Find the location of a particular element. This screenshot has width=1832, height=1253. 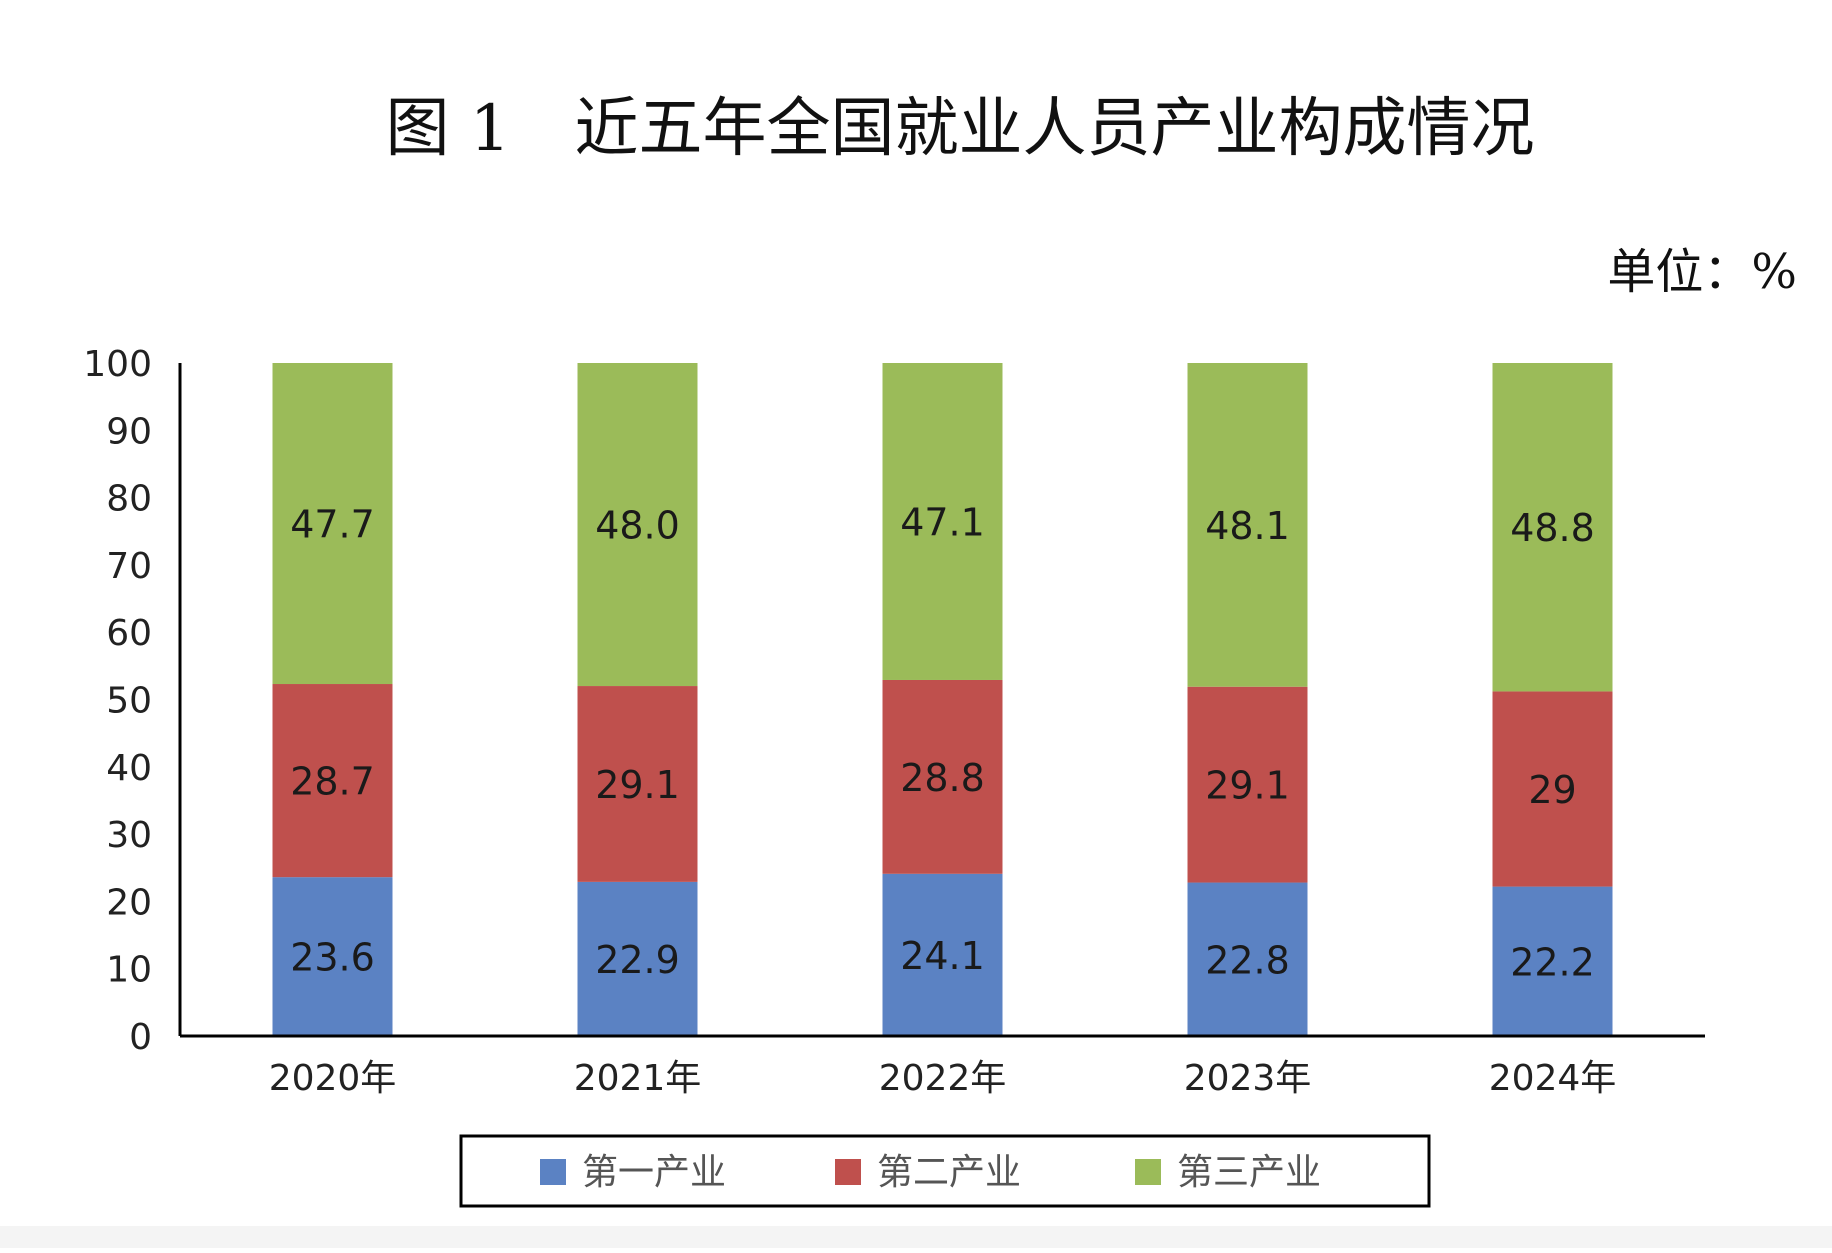

data-label: 47.7 is located at coordinates (332, 525).